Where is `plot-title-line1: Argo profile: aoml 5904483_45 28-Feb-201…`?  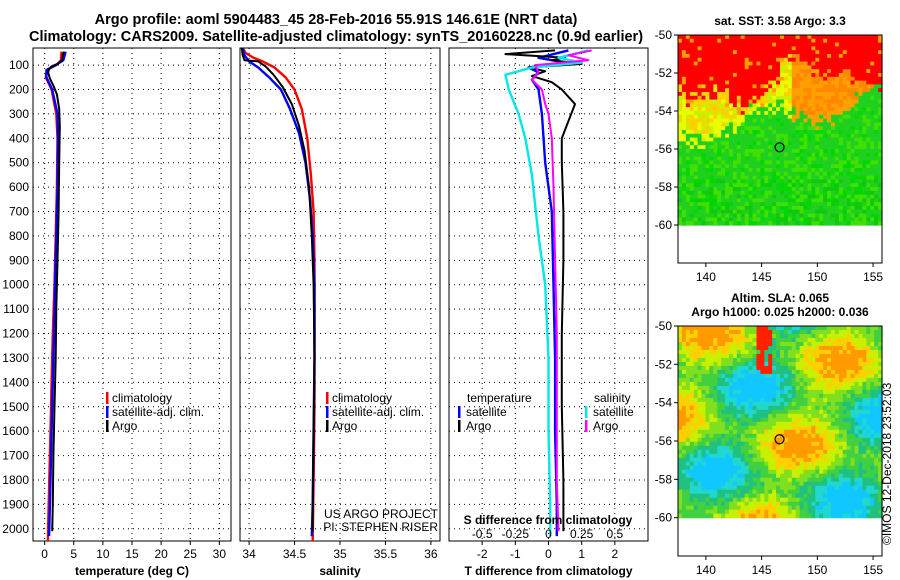 plot-title-line1: Argo profile: aoml 5904483_45 28-Feb-201… is located at coordinates (336, 20).